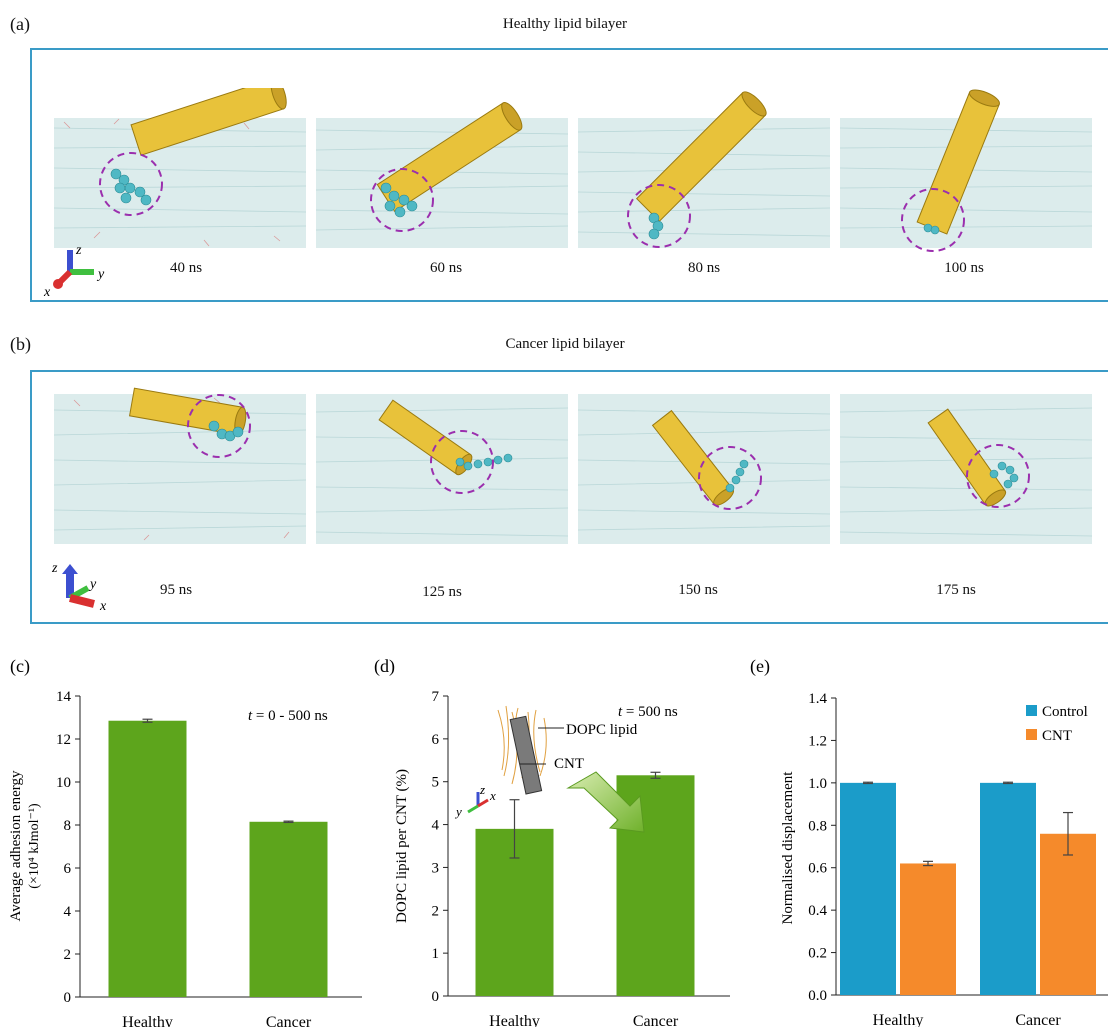 The width and height of the screenshot is (1108, 1027). Describe the element at coordinates (180, 465) in the screenshot. I see `snapshot-b-95ns` at that location.